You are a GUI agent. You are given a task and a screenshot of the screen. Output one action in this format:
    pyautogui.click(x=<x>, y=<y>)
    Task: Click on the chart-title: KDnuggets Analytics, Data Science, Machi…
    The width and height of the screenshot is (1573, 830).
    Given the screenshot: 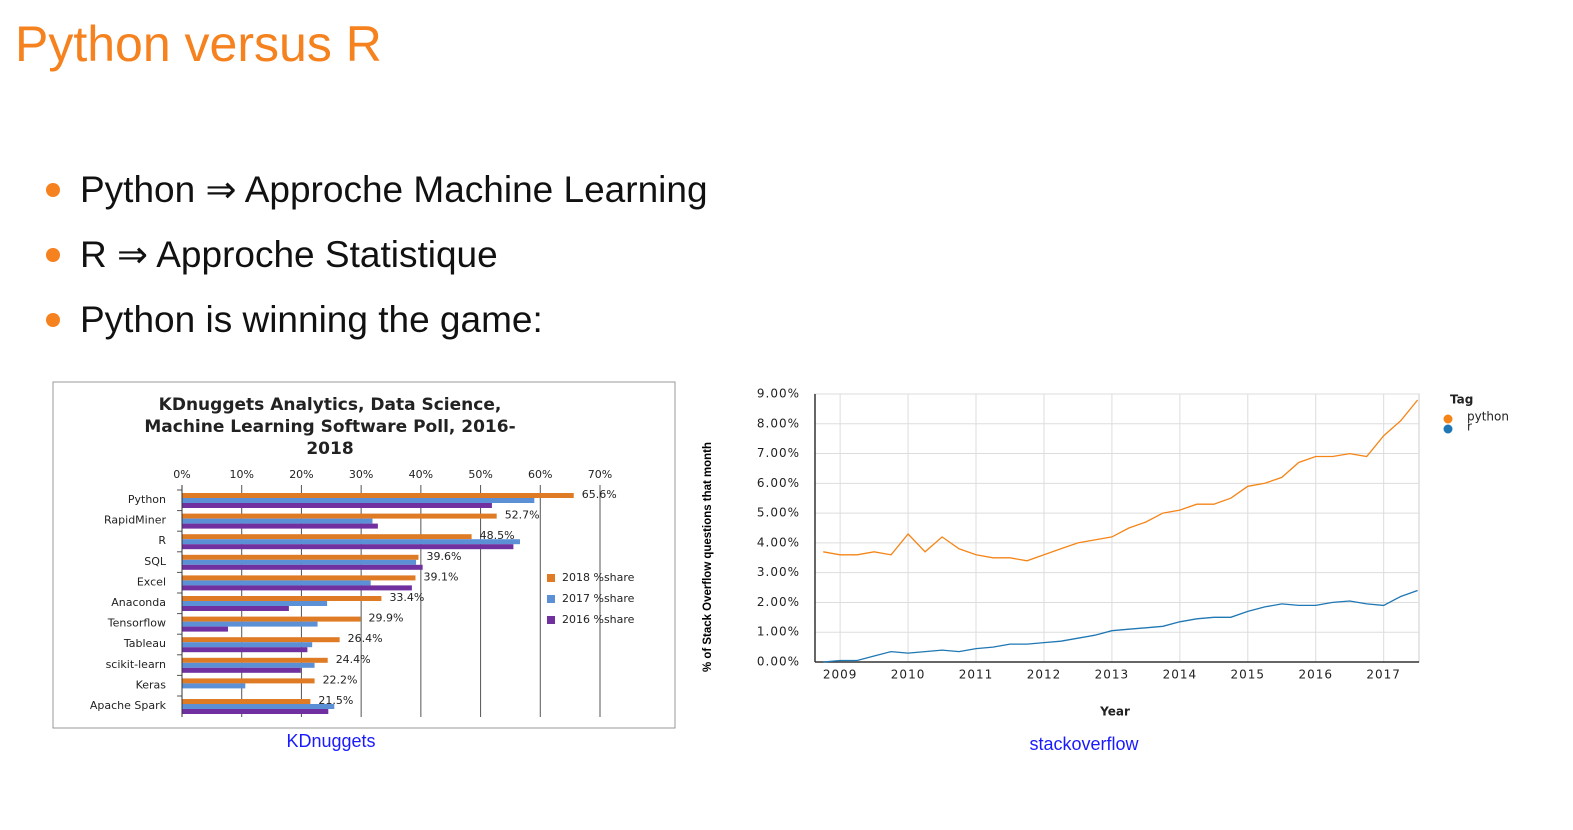 What is the action you would take?
    pyautogui.click(x=330, y=427)
    